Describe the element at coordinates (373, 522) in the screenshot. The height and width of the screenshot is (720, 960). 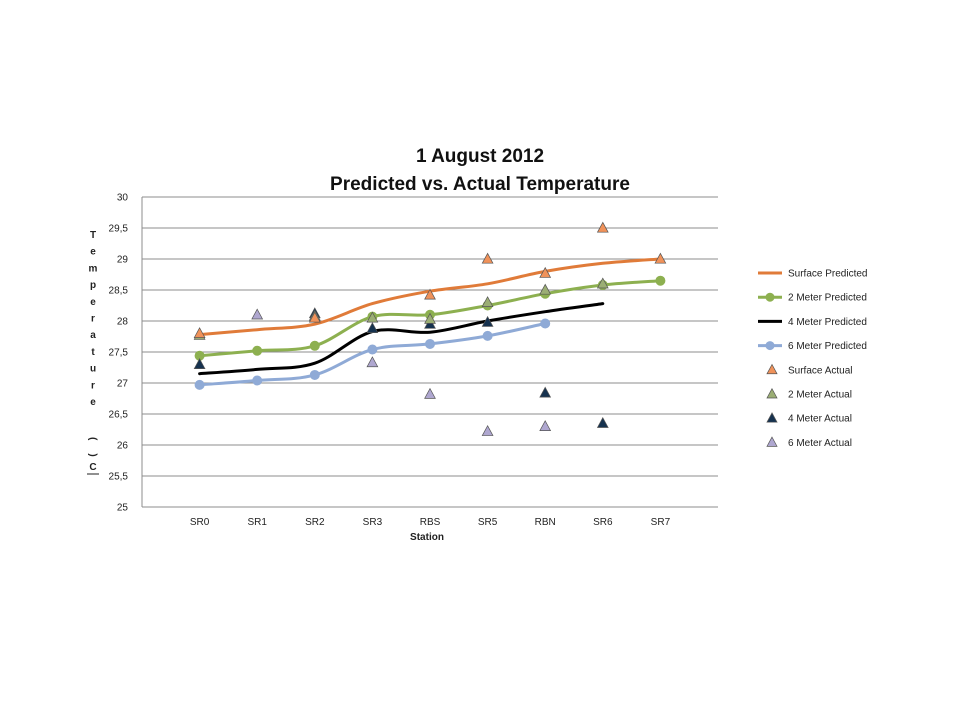
I see `x-tick-label: SR3` at that location.